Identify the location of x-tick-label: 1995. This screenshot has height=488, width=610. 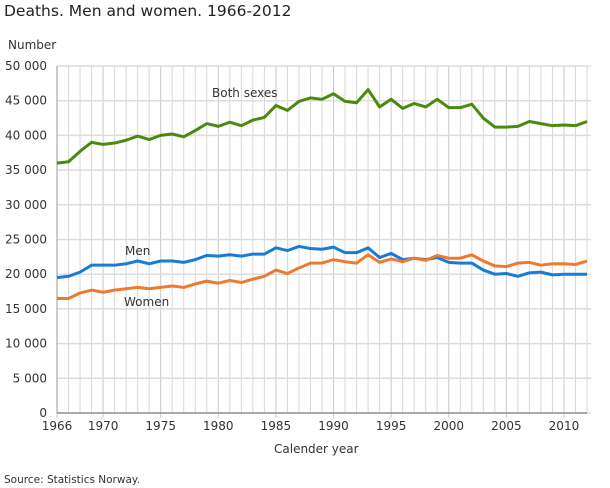
(391, 426).